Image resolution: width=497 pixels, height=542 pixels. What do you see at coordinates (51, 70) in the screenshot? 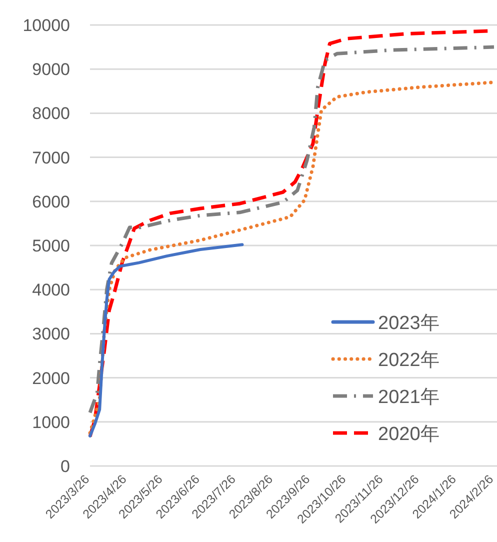
I see `y-tick-label: 9000` at bounding box center [51, 70].